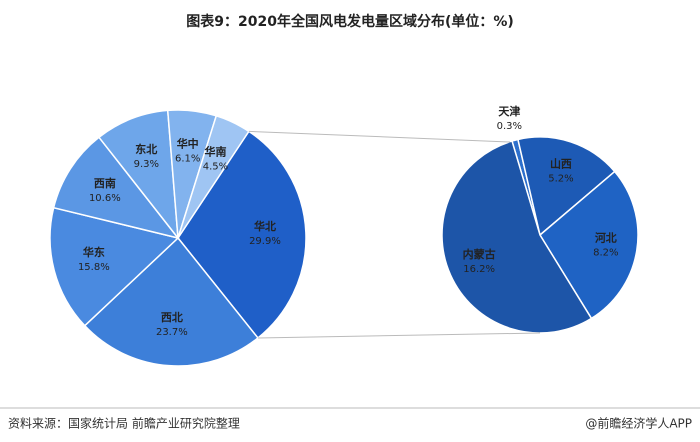 The width and height of the screenshot is (700, 442). I want to click on value-label: 8.2%, so click(605, 252).